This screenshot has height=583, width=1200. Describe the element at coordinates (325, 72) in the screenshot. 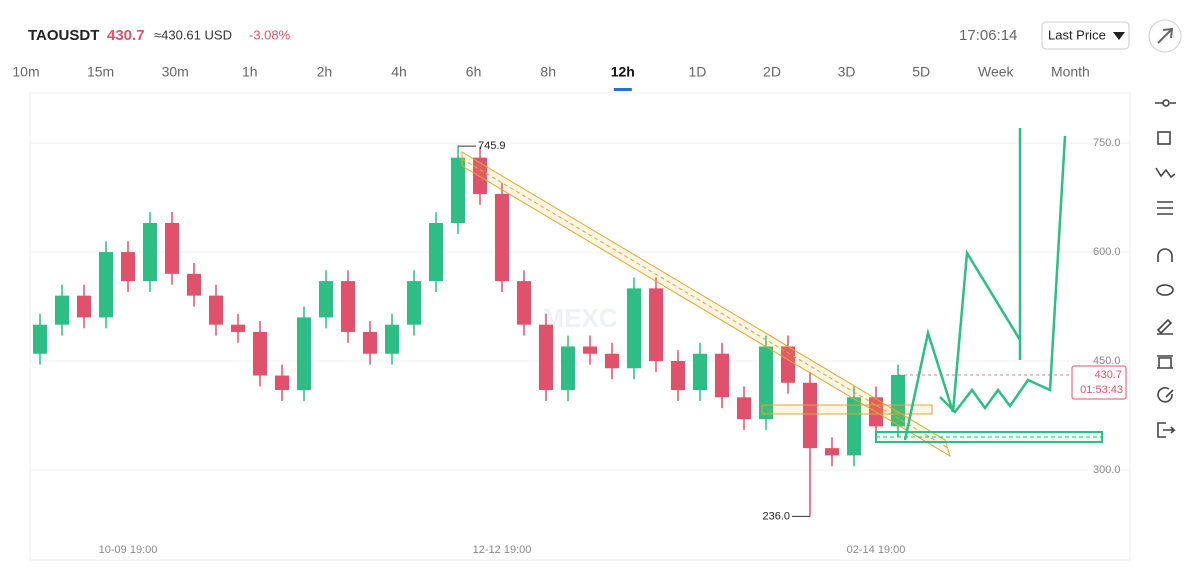

I see `timeframe-tab: 2h` at that location.